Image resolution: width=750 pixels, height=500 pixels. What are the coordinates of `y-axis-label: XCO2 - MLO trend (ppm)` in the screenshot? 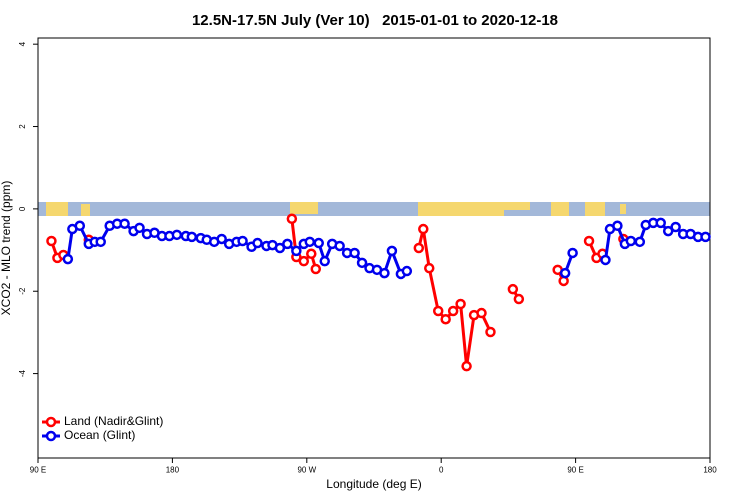 It's located at (6, 248).